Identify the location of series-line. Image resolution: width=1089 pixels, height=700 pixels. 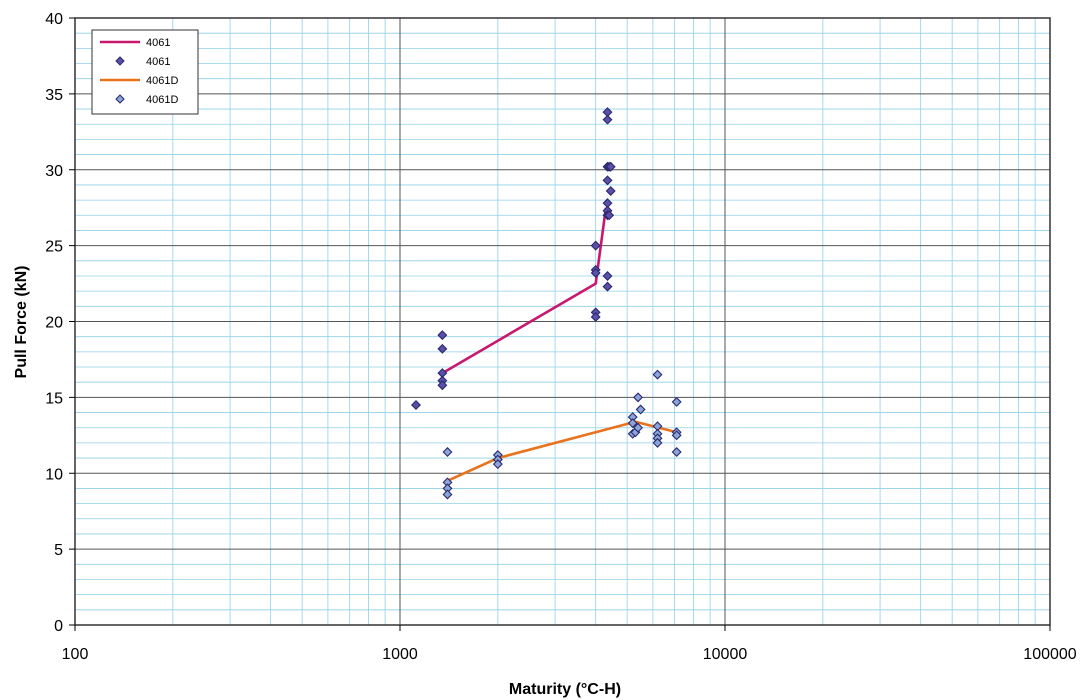
(524, 291).